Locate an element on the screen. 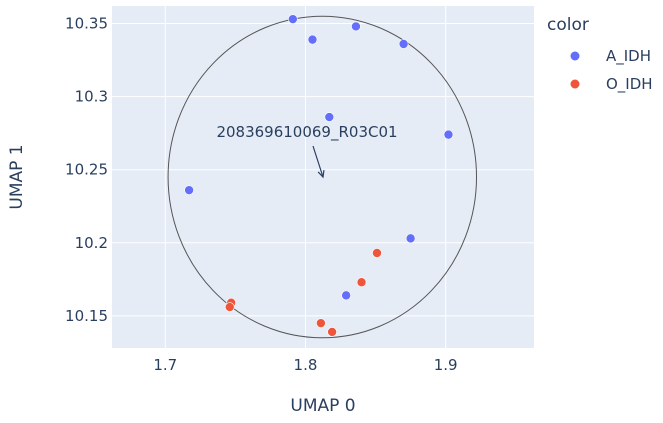  y-axis-ticks: 10.15 10.2 10.25 10.3 10.35 is located at coordinates (86, 170).